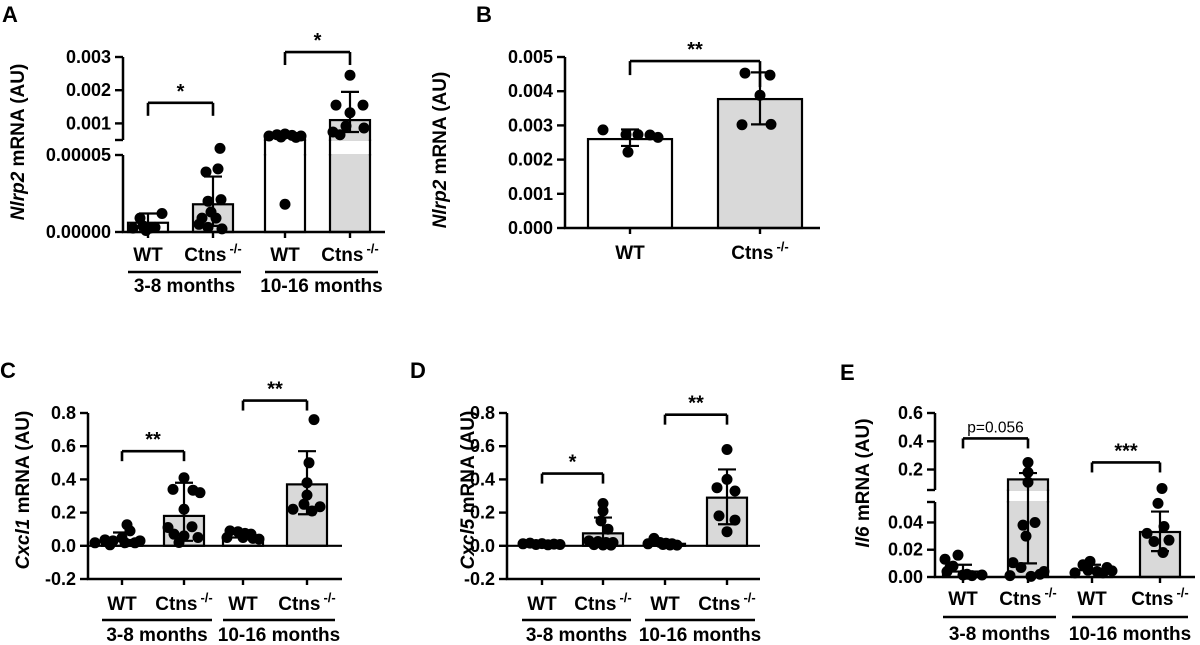 This screenshot has width=1200, height=645. Describe the element at coordinates (418, 370) in the screenshot. I see `panel-label-d: D` at that location.